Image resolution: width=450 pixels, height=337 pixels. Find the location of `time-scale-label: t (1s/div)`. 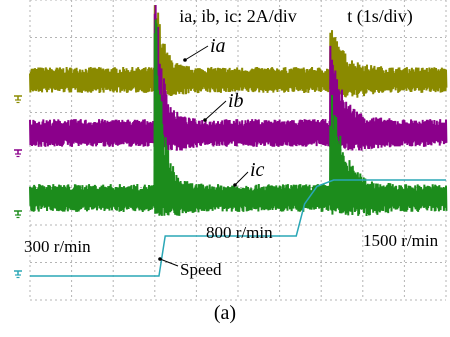

time-scale-label: t (1s/div) is located at coordinates (380, 16).